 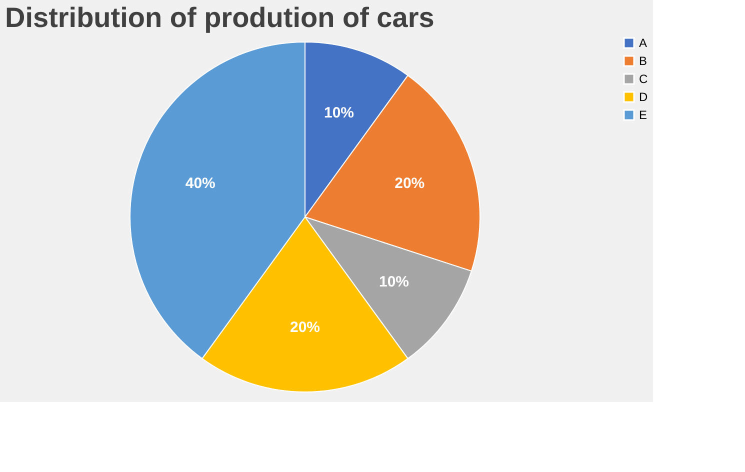 What do you see at coordinates (643, 115) in the screenshot?
I see `legend-label: E` at bounding box center [643, 115].